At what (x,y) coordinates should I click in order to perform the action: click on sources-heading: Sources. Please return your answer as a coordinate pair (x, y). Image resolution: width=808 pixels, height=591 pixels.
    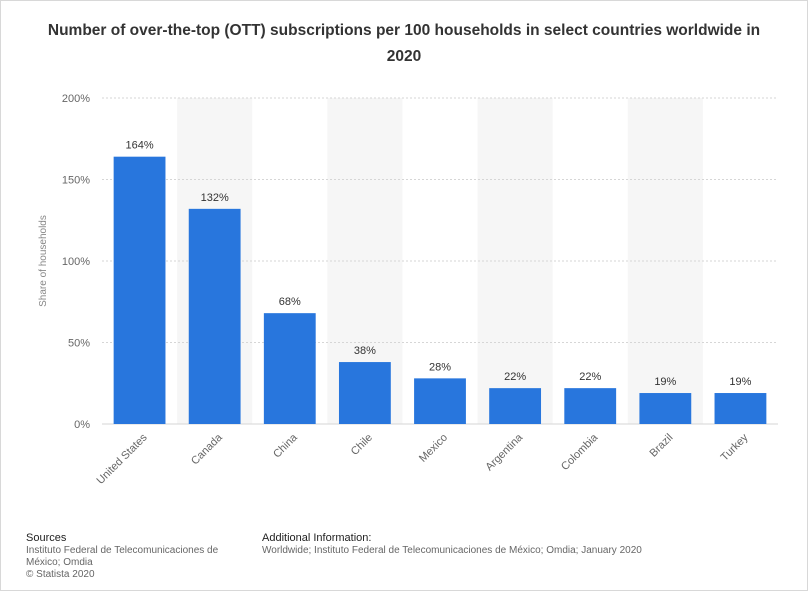
    Looking at the image, I should click on (46, 538).